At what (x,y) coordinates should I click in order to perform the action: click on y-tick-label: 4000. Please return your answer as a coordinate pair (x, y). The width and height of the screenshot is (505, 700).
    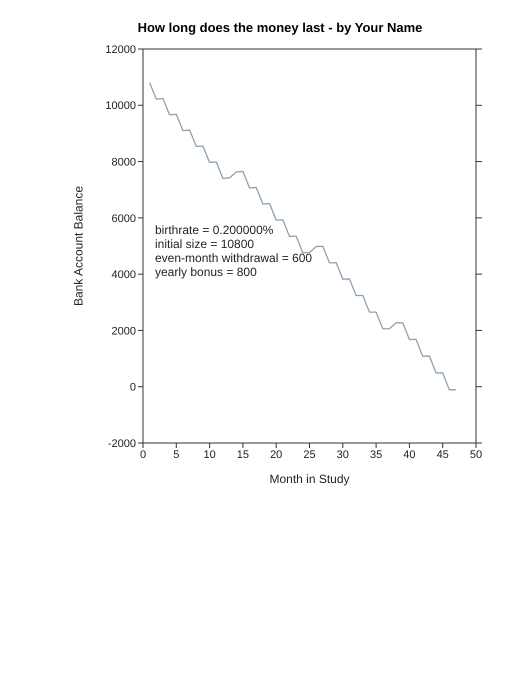
    Looking at the image, I should click on (124, 275).